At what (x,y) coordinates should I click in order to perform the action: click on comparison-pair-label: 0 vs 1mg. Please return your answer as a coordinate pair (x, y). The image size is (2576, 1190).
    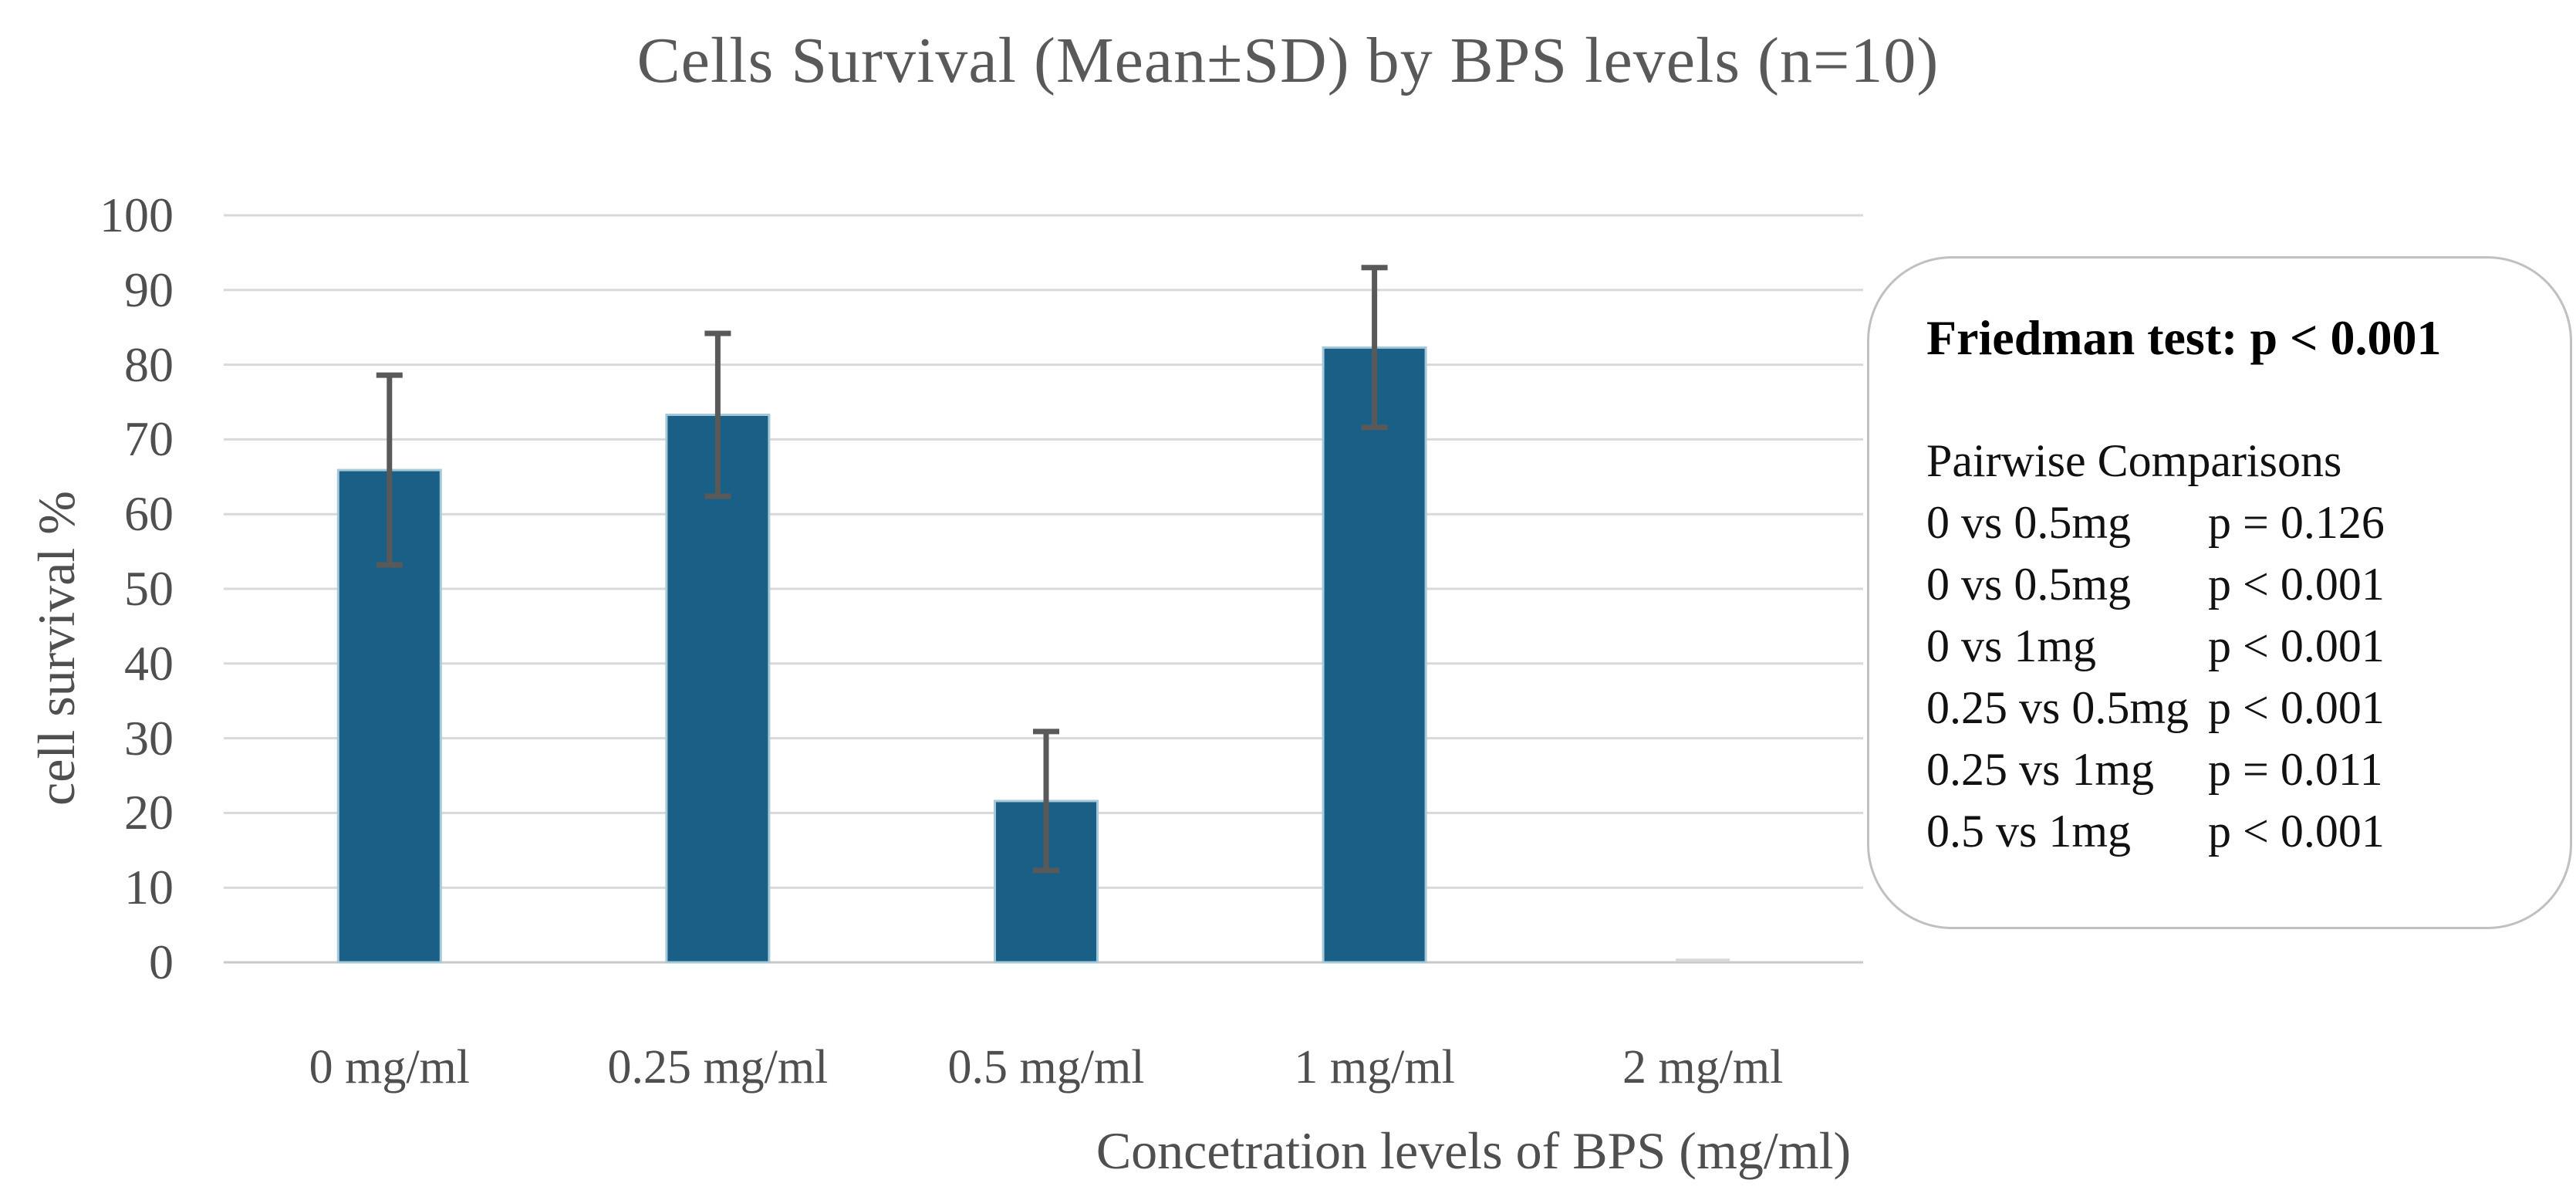
    Looking at the image, I should click on (2011, 646).